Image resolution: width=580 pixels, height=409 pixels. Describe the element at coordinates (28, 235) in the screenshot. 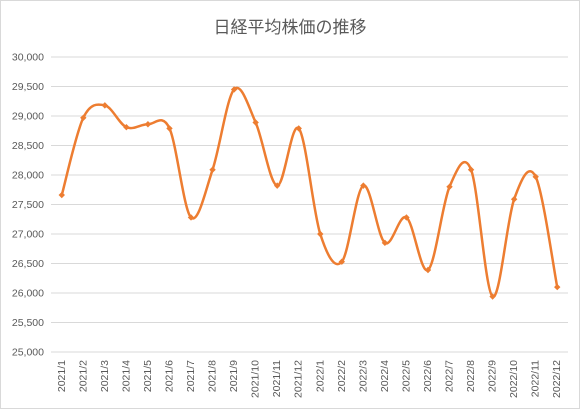

I see `y-tick-label: 27,000` at that location.